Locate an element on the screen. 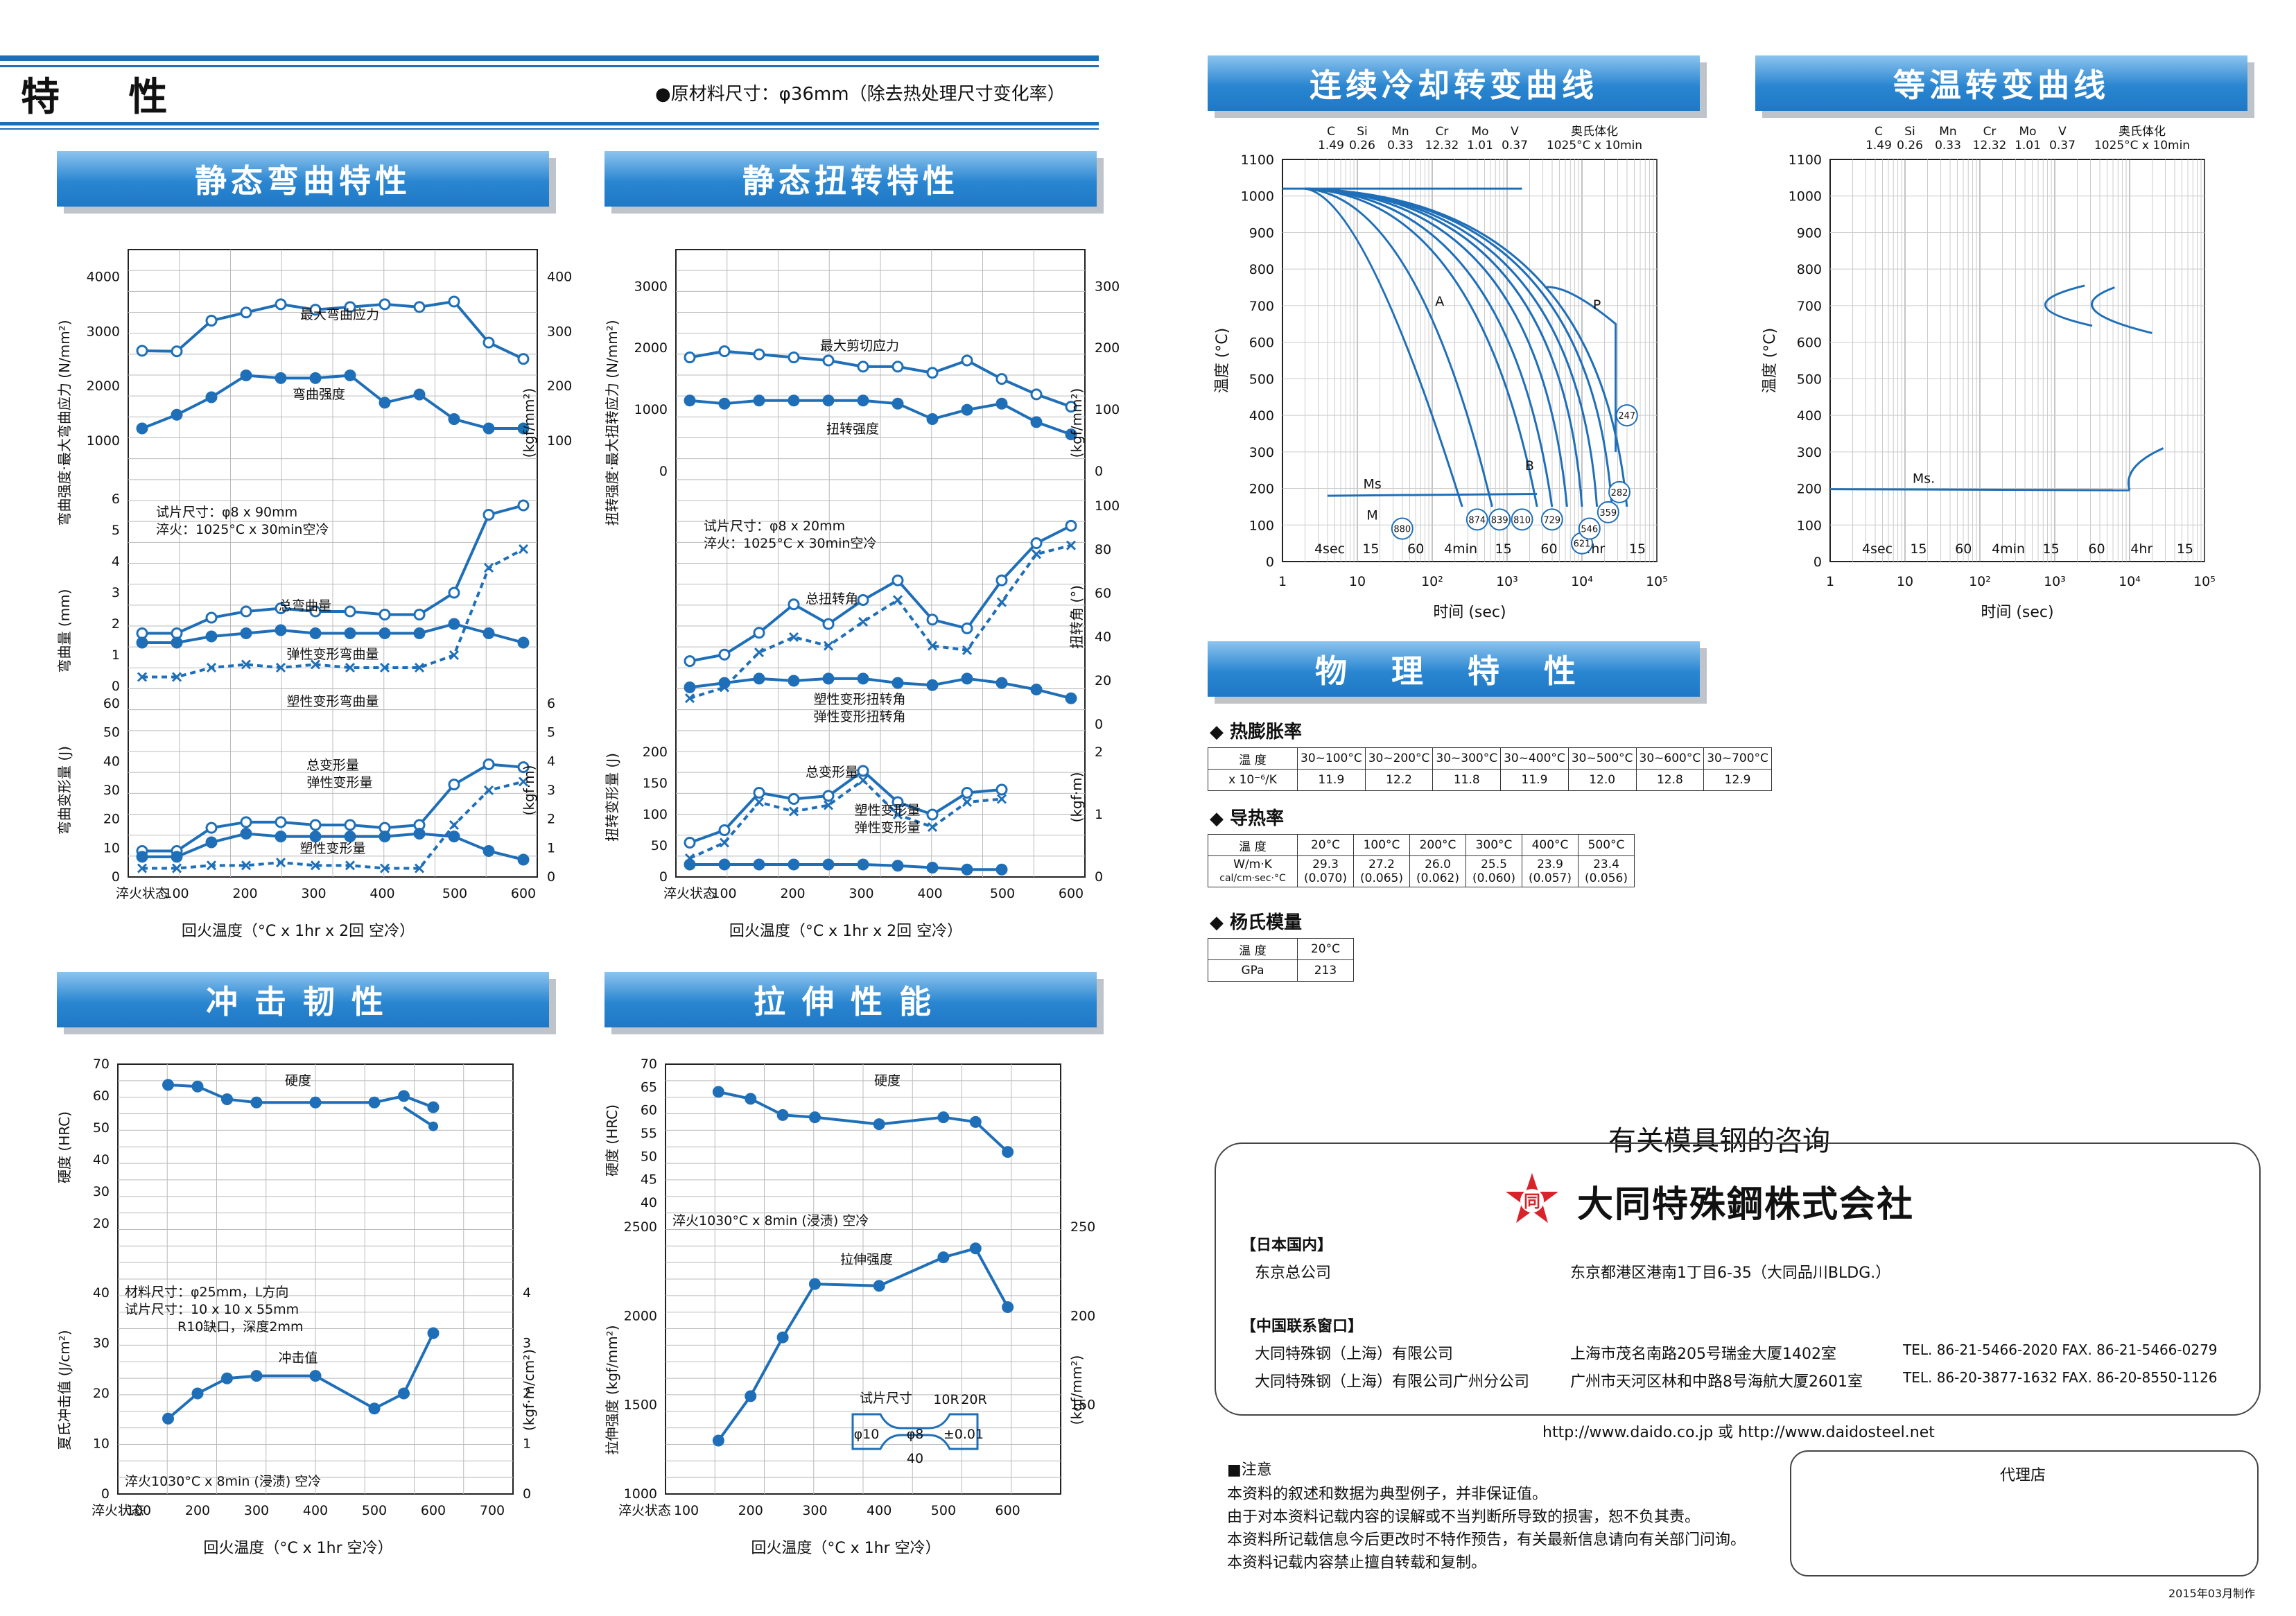 Image resolution: width=2296 pixels, height=1616 pixels. tor-top-ylabel: 扭转强度·最大扭转应力 (N/mm²) is located at coordinates (612, 422).